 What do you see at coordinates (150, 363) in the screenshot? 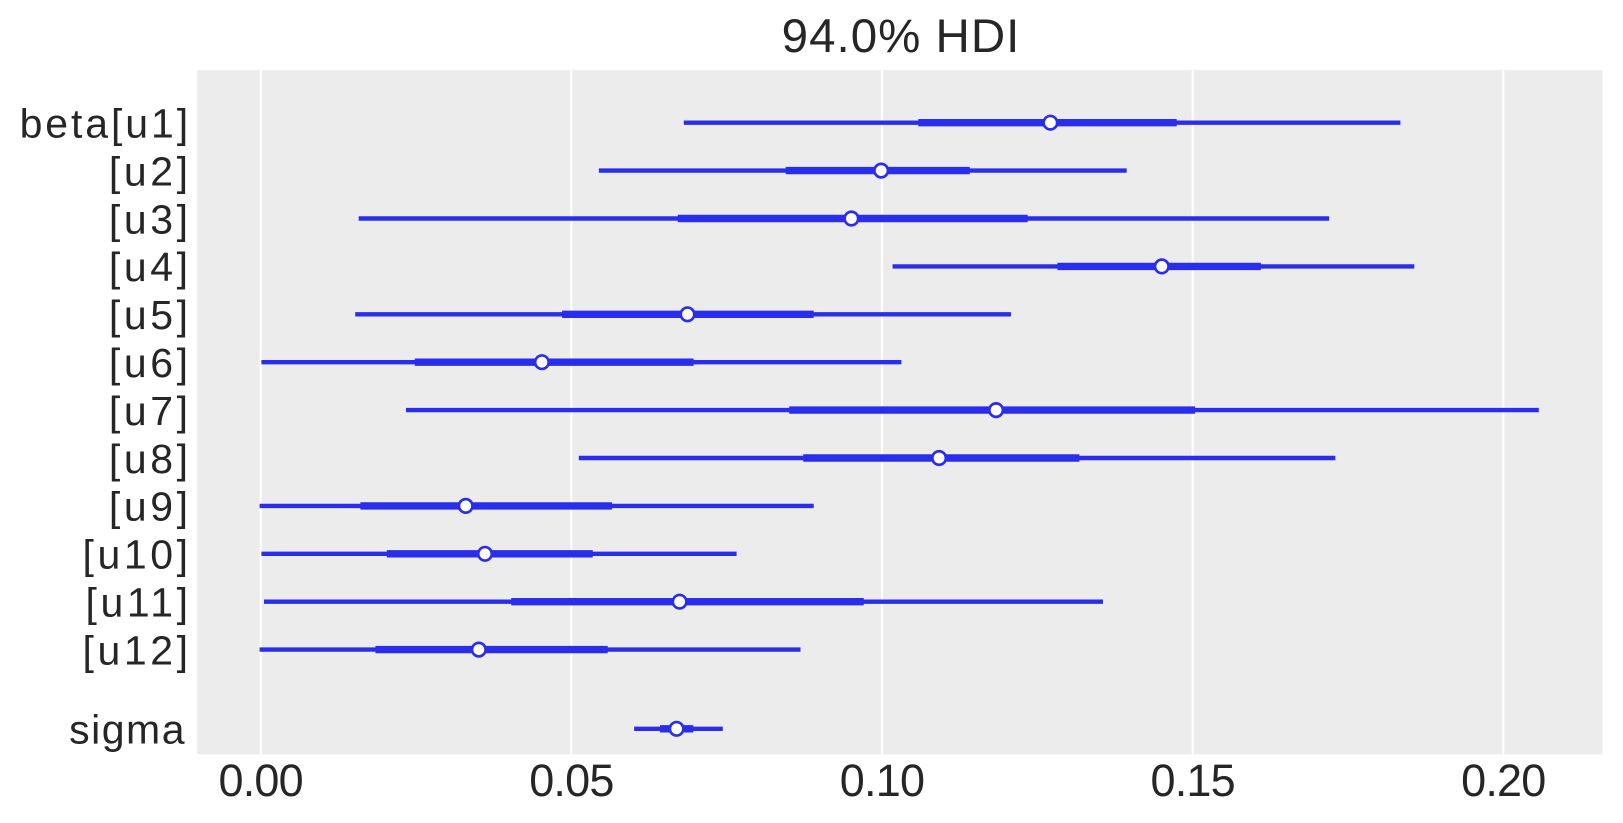
I see `svg-text: [u6]` at bounding box center [150, 363].